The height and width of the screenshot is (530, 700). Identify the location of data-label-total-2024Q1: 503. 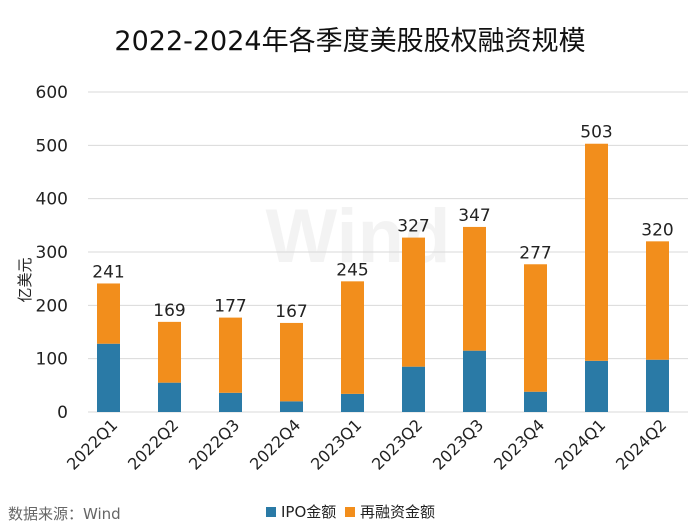
(596, 133).